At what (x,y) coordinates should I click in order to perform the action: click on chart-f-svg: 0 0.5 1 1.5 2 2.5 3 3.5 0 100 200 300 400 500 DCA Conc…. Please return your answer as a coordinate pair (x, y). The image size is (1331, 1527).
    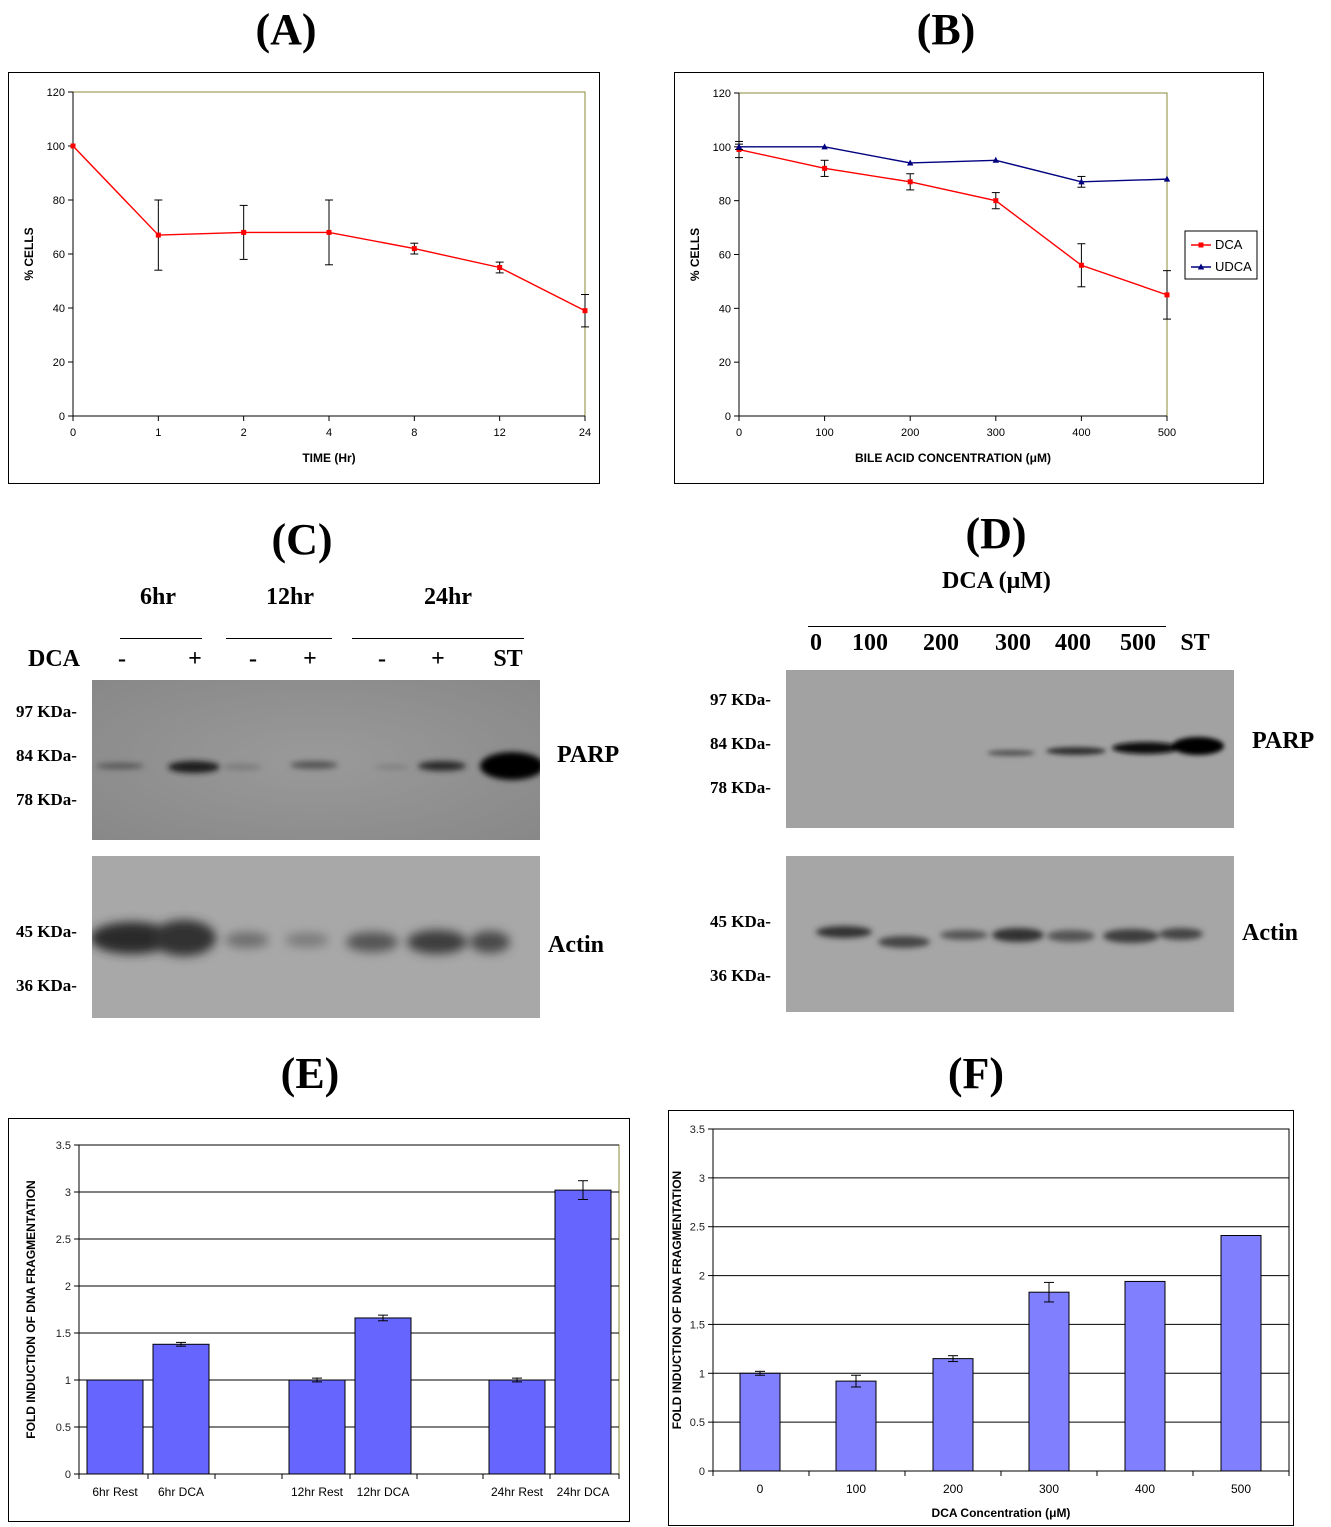
    Looking at the image, I should click on (980, 1322).